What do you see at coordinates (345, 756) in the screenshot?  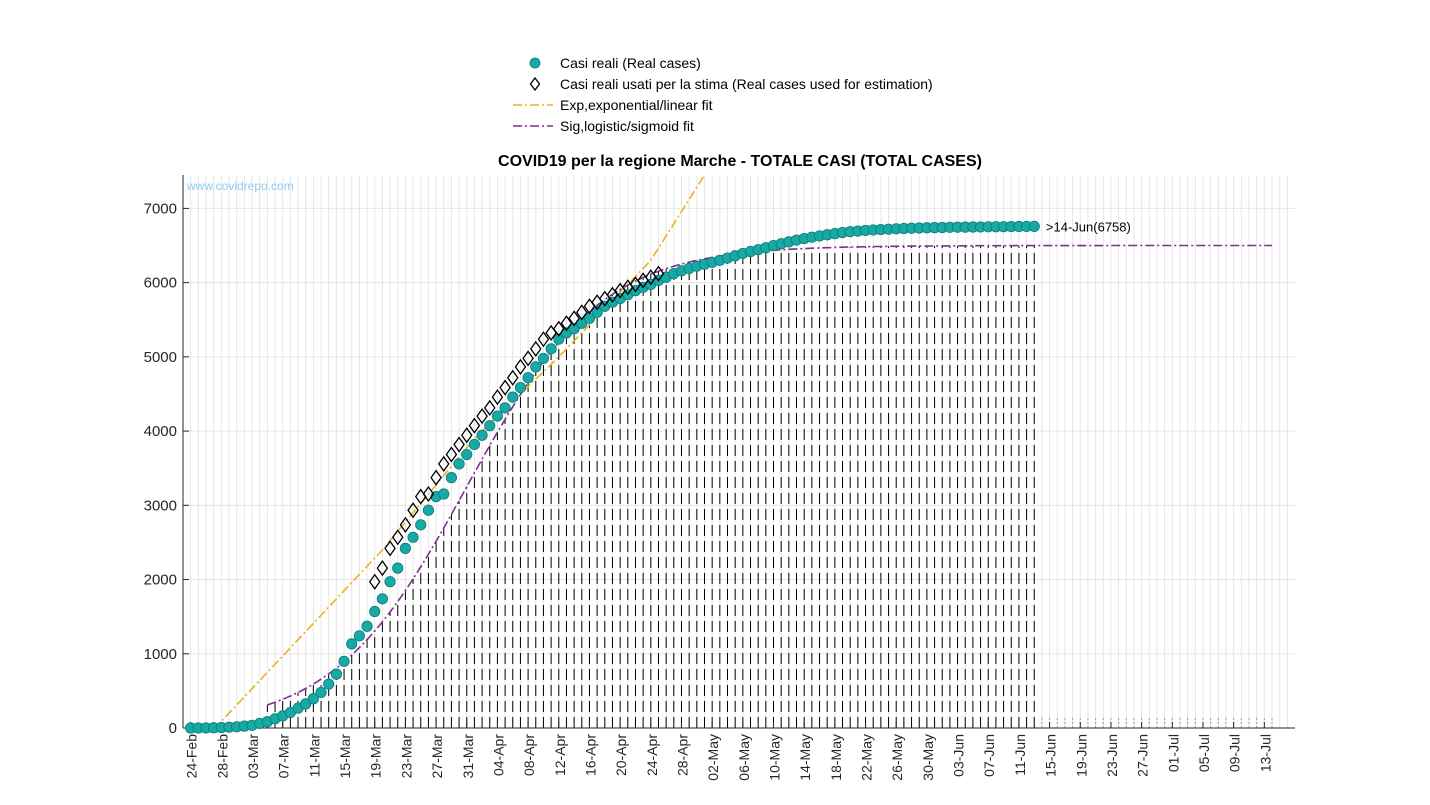 I see `x-tick-label: 15-Mar` at bounding box center [345, 756].